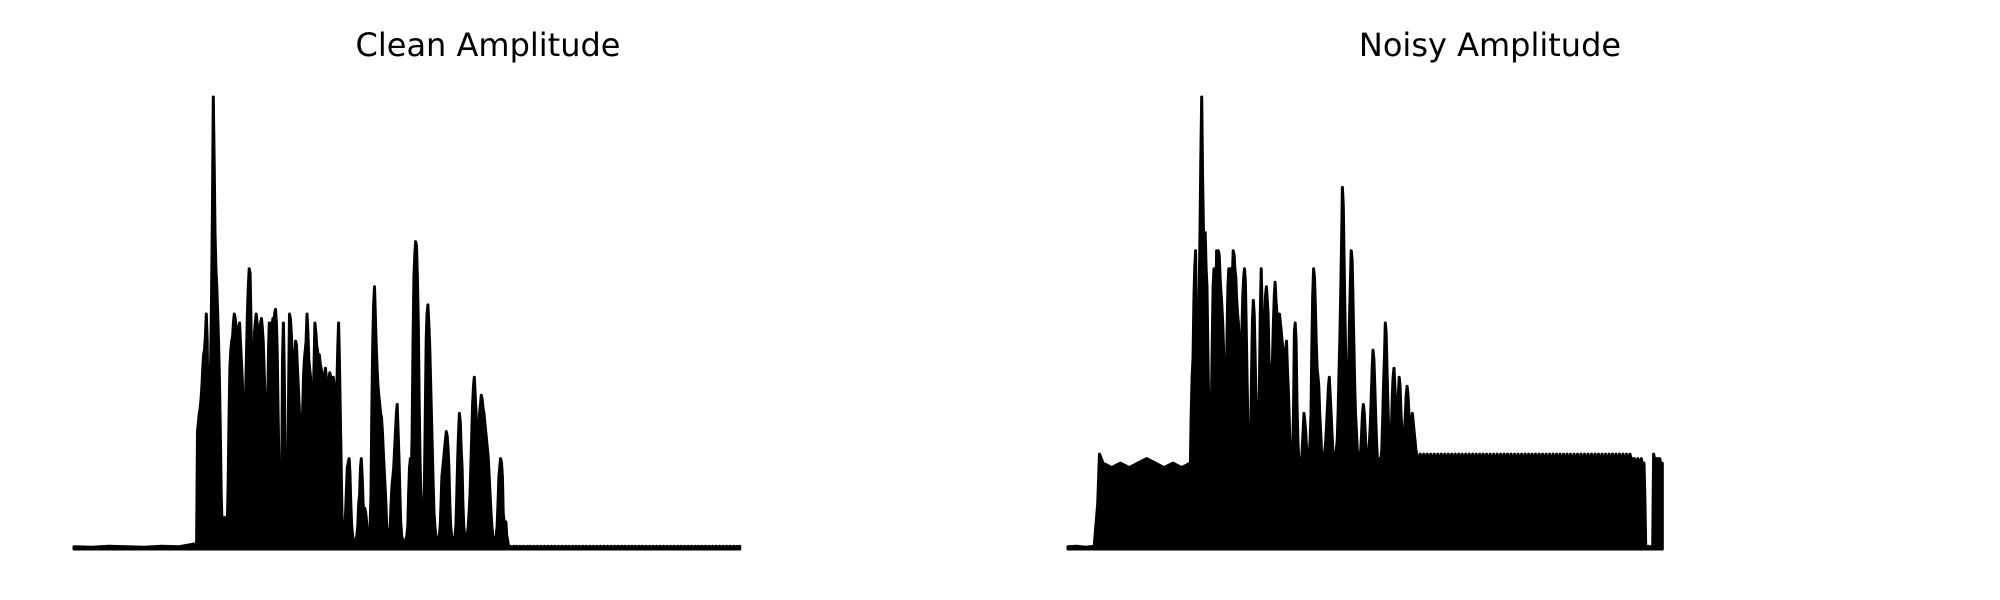 This screenshot has height=600, width=2000. I want to click on noisy-amplitude-title: Noisy Amplitude, so click(1490, 45).